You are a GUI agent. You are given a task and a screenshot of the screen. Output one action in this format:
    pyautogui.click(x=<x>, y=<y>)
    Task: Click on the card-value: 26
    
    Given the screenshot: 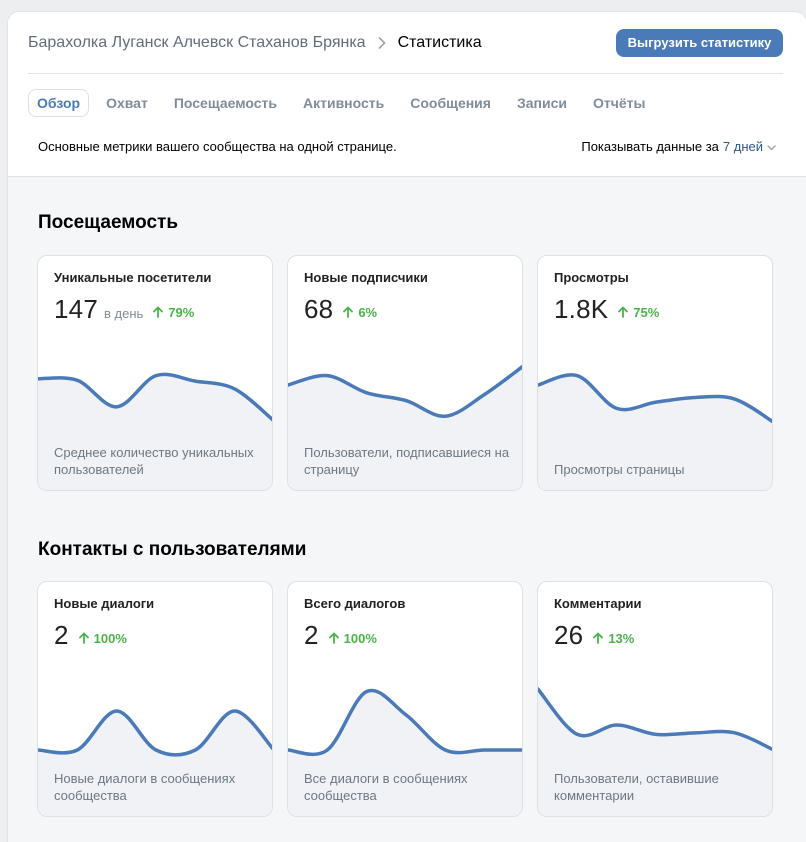 What is the action you would take?
    pyautogui.click(x=569, y=635)
    